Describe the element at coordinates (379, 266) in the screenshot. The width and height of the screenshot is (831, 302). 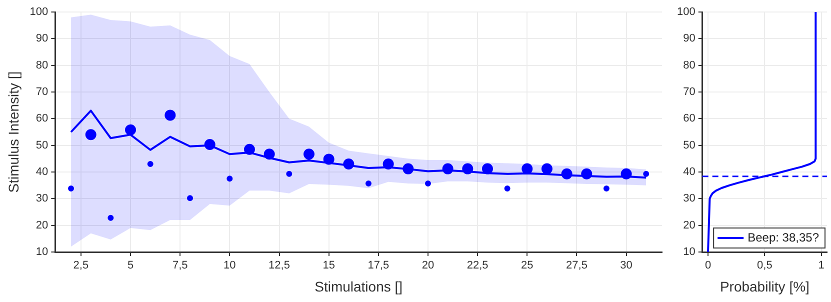
I see `x-tick-label: 17,5` at that location.